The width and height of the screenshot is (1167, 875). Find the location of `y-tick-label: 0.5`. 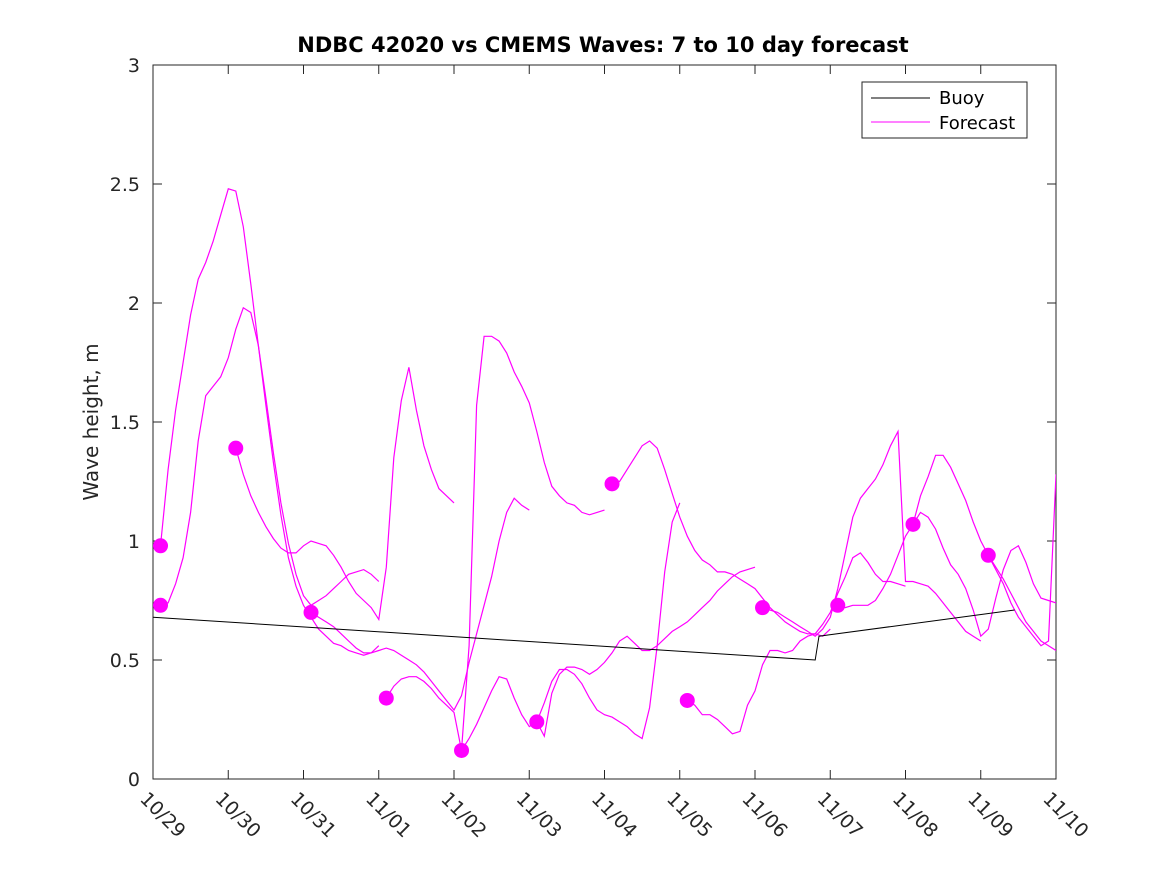

y-tick-label: 0.5 is located at coordinates (125, 661).